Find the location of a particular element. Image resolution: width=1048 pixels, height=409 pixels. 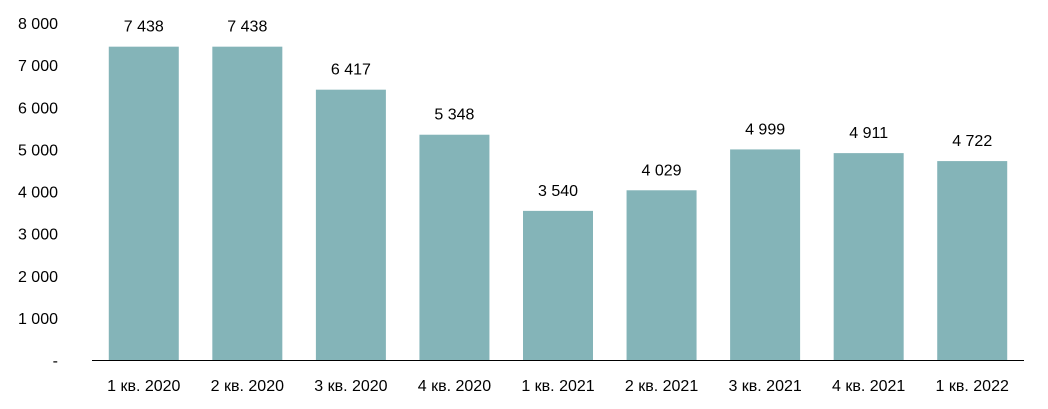

x-tick-label: 1 кв. 2021 is located at coordinates (557, 386).